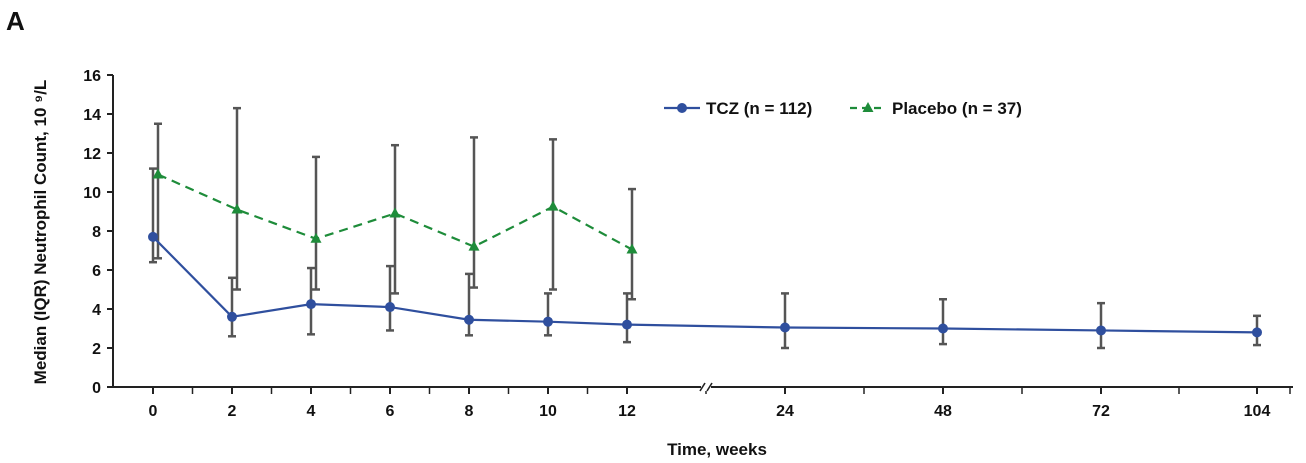 This screenshot has height=463, width=1306. I want to click on legend-marker-placebo, so click(868, 107).